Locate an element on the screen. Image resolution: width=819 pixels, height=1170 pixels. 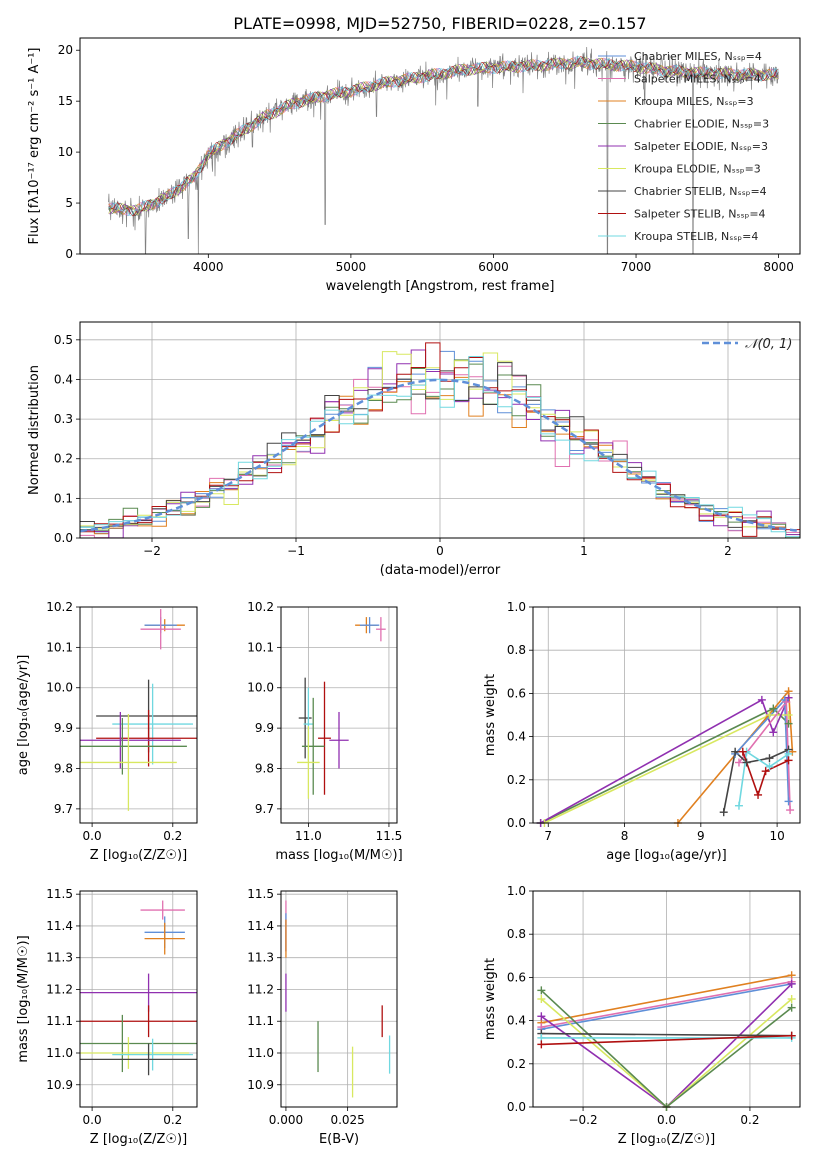
legend-label: Kroupa STELIB, Nₛₛₚ=4 is located at coordinates (696, 236).